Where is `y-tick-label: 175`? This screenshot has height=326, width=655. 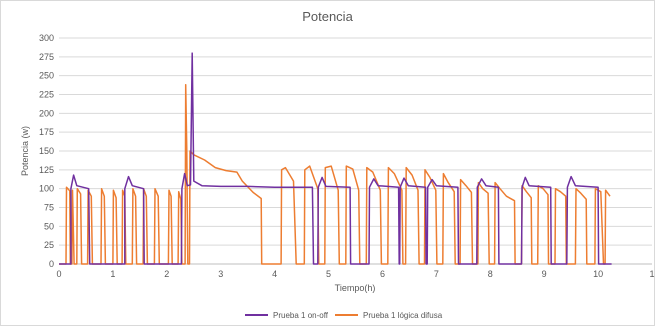 y-tick-label: 175 is located at coordinates (46, 132).